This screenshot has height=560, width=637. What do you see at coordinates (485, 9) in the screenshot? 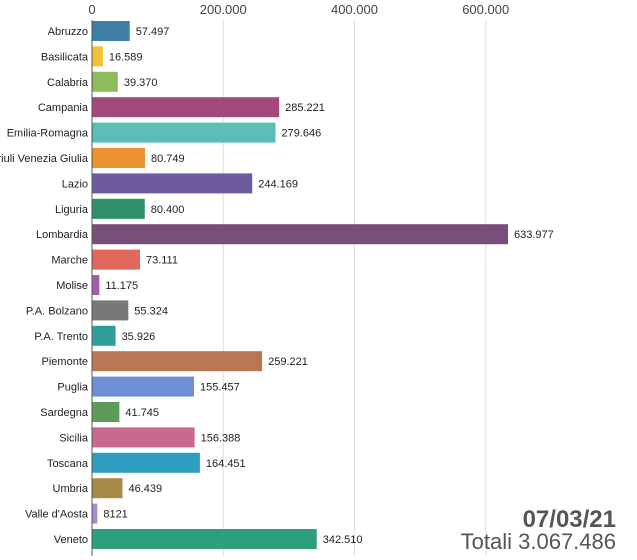
I see `x-tick-label: 600.000` at bounding box center [485, 9].